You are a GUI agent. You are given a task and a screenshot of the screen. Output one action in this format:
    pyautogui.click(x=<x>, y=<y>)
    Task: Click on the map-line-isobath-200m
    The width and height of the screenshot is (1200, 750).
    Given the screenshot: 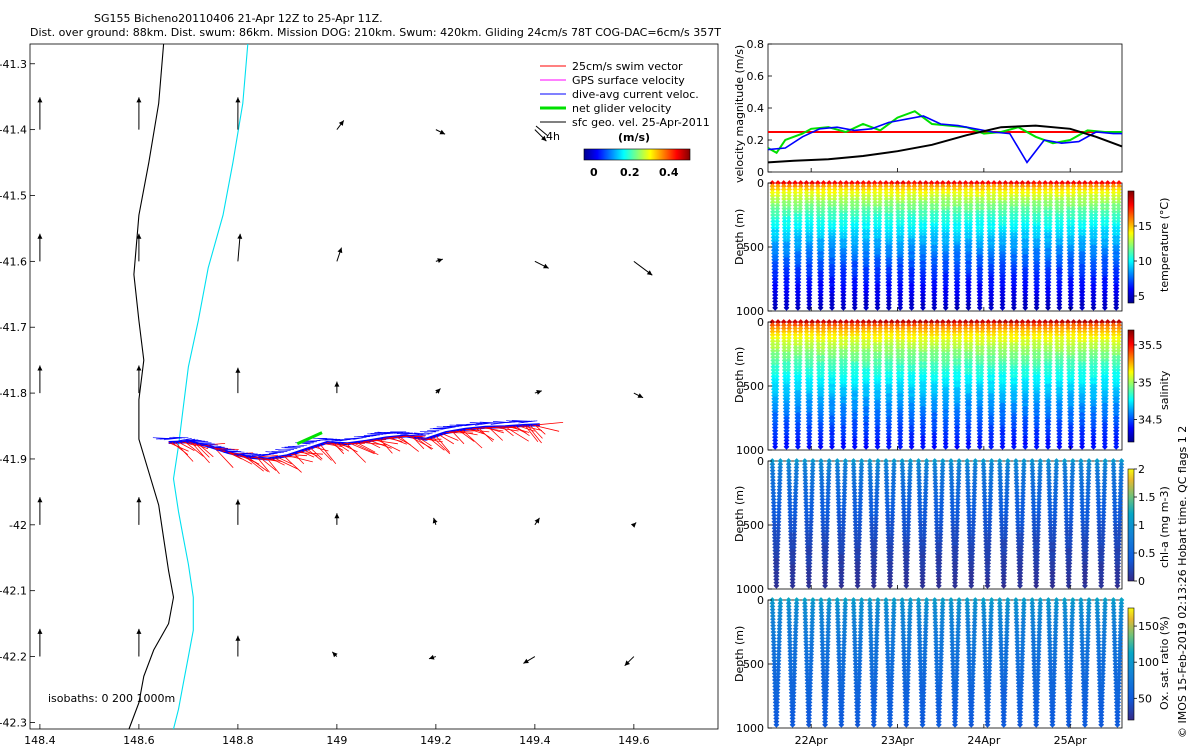 What is the action you would take?
    pyautogui.click(x=151, y=386)
    